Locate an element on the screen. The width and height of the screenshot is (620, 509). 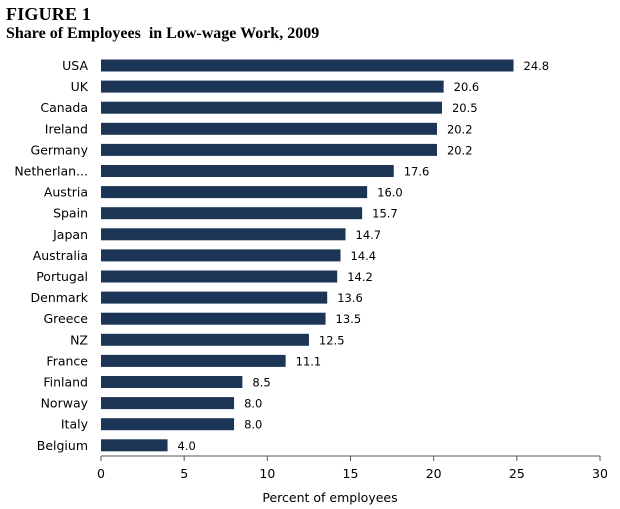
x-tick-label: 25 is located at coordinates (517, 473).